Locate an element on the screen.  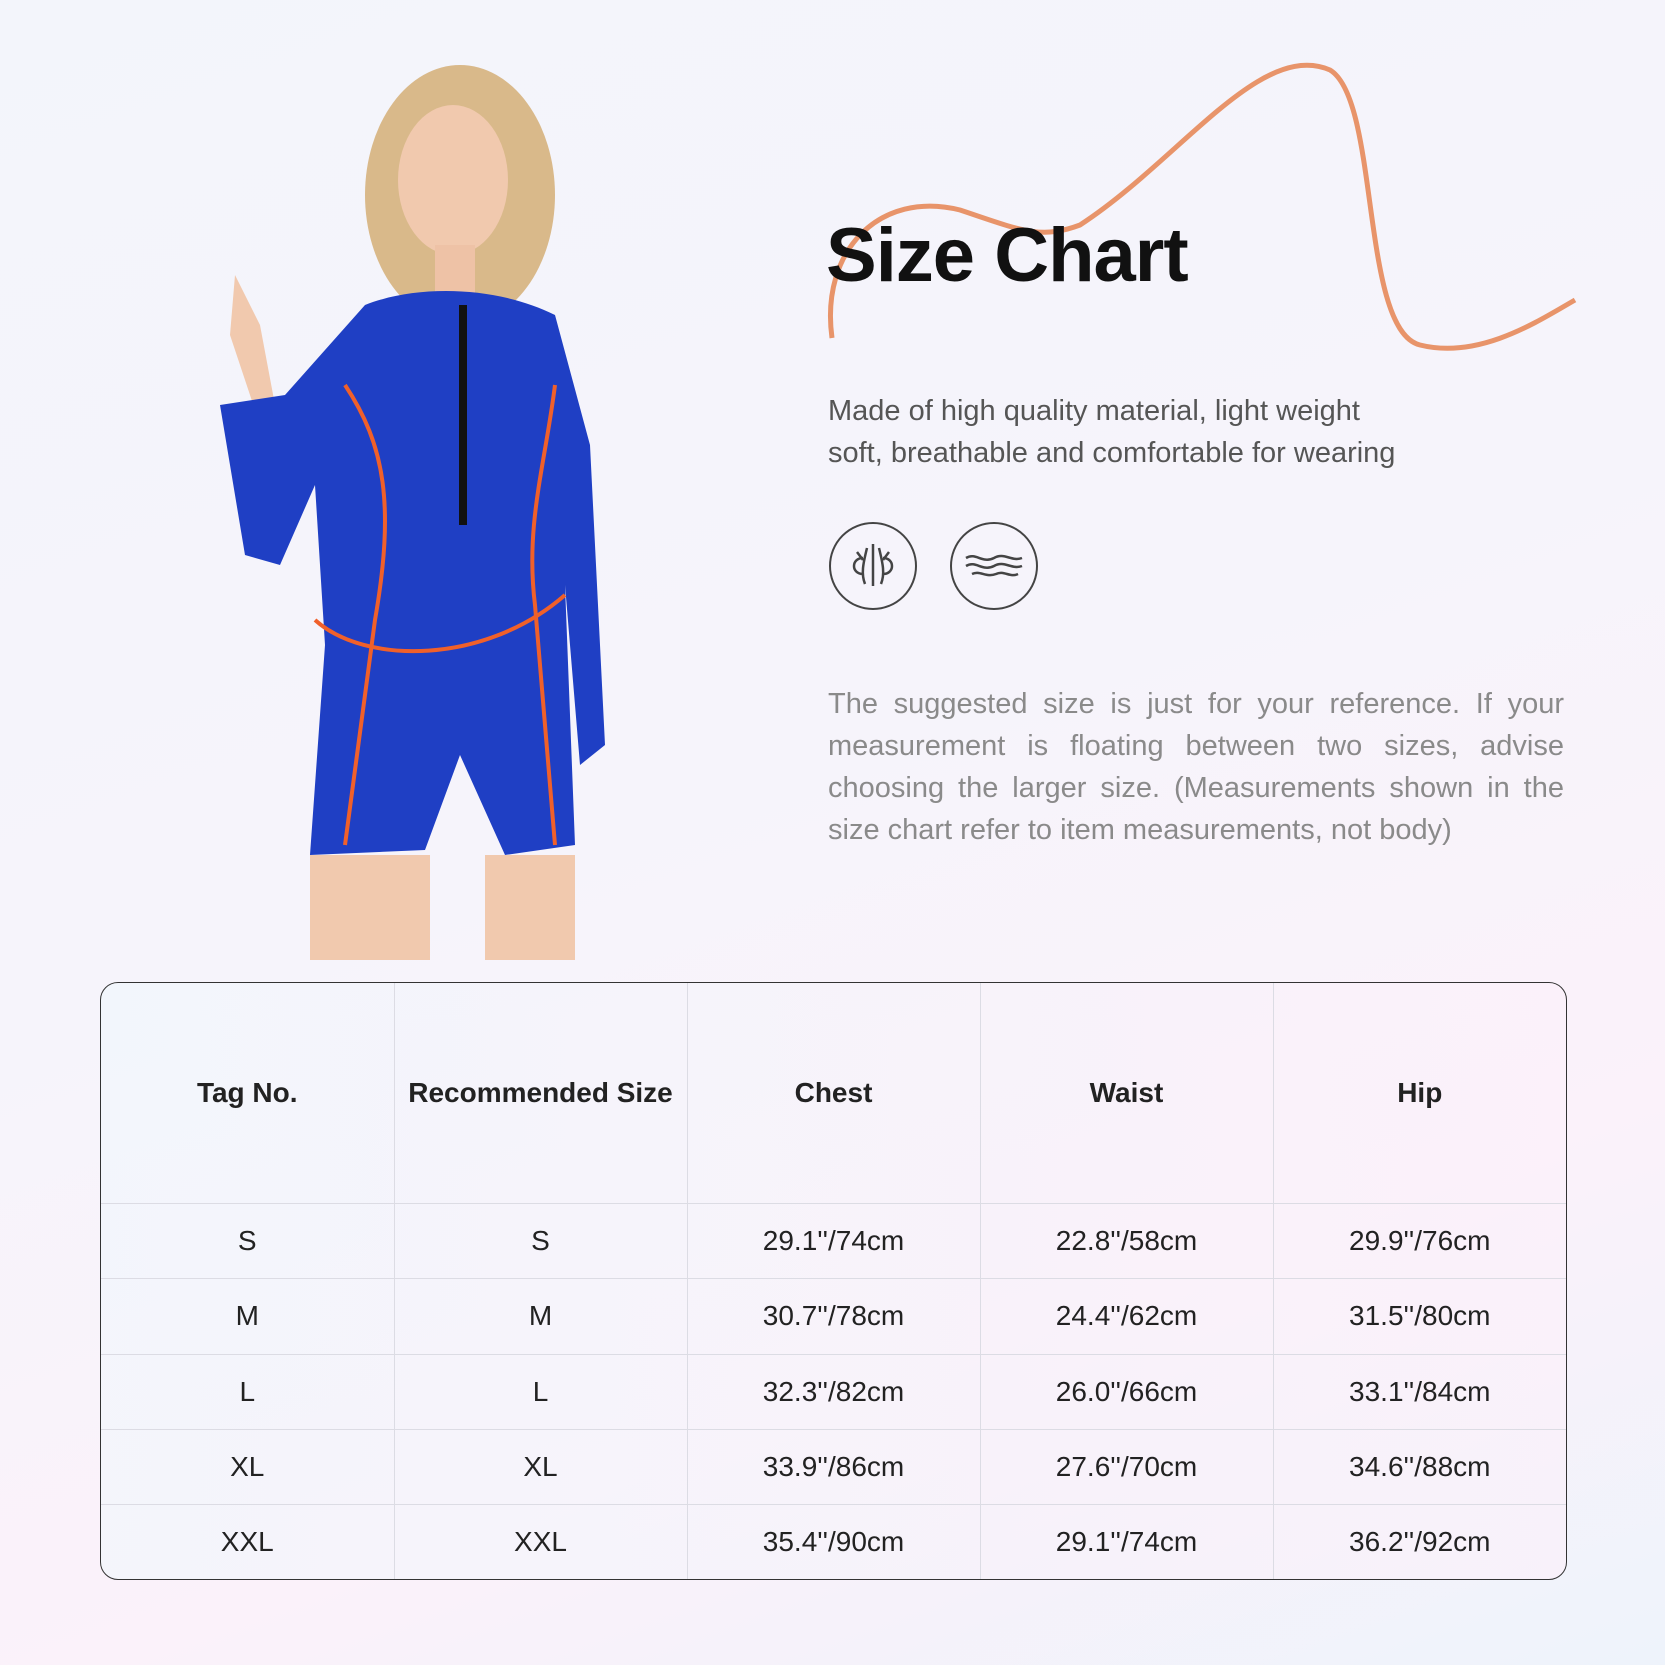
cell-chest: 33.9''/86cm is located at coordinates (833, 1467).